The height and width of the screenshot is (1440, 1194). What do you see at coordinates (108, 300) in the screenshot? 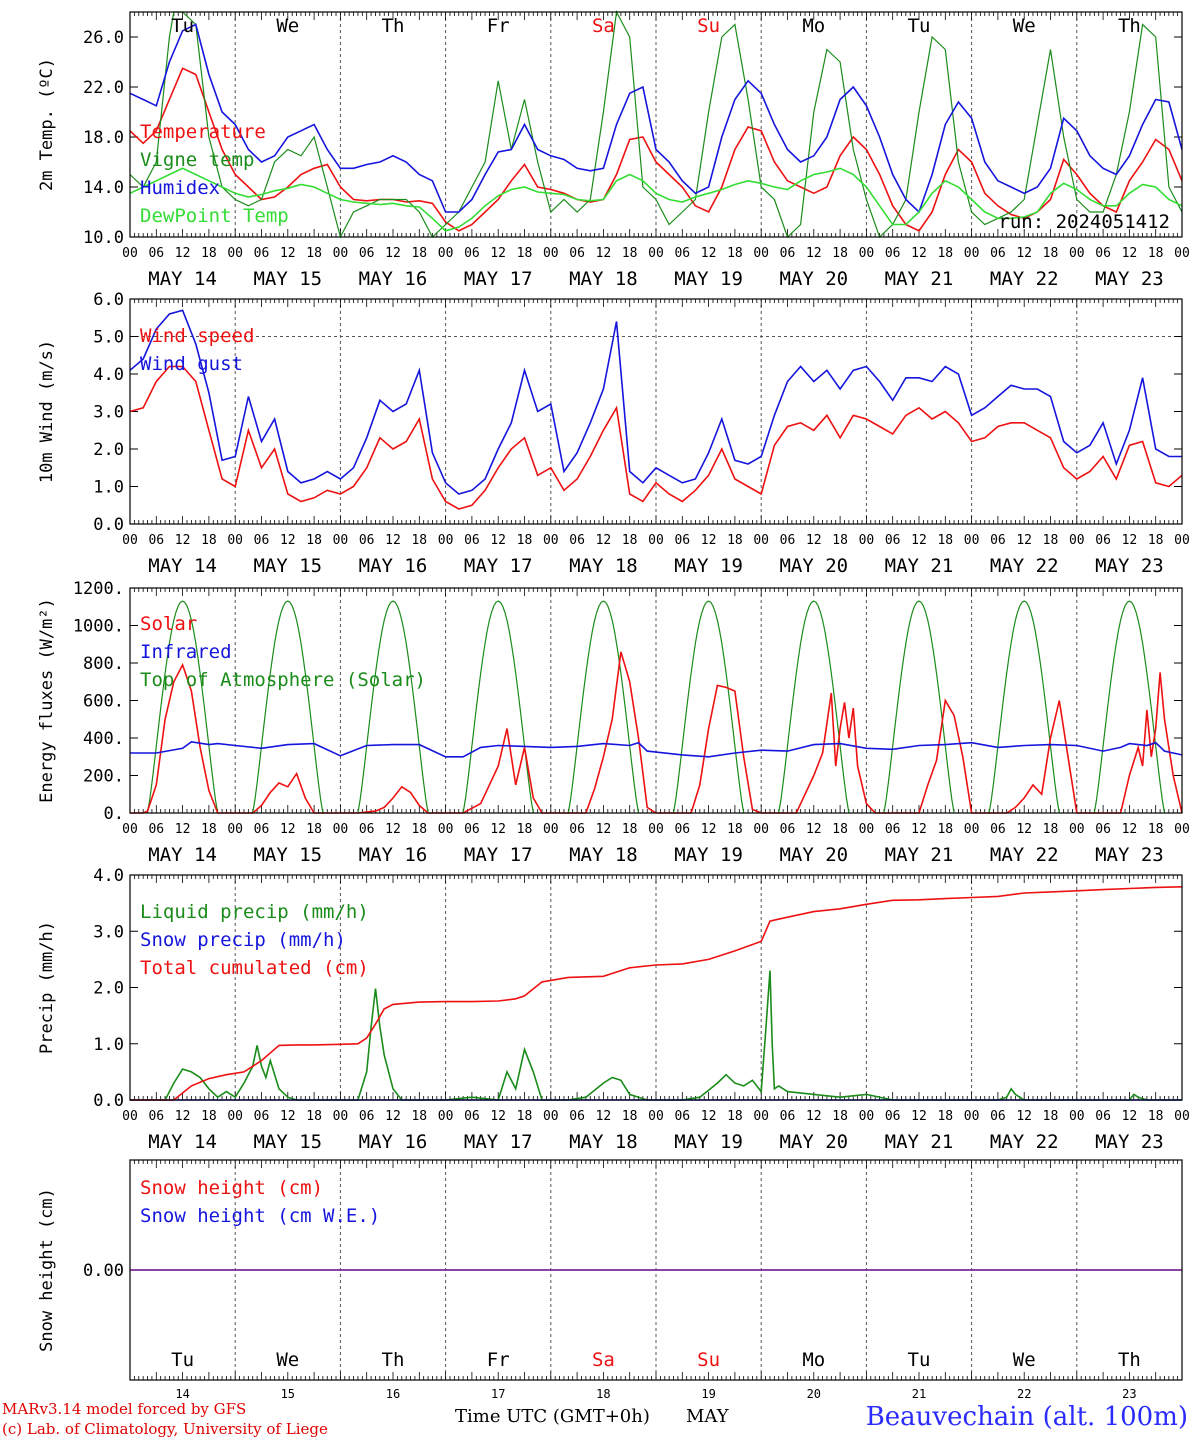
I see `y-tick-label: 6.0` at bounding box center [108, 300].